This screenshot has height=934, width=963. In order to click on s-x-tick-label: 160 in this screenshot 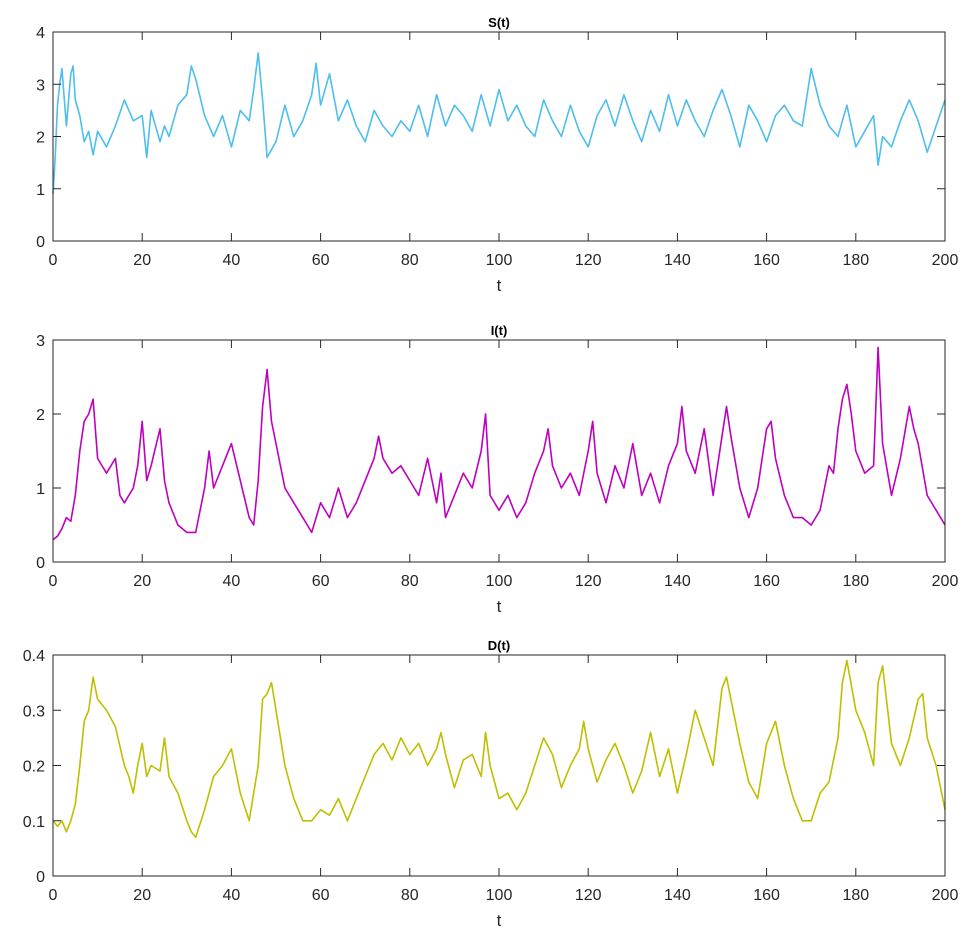, I will do `click(766, 260)`.